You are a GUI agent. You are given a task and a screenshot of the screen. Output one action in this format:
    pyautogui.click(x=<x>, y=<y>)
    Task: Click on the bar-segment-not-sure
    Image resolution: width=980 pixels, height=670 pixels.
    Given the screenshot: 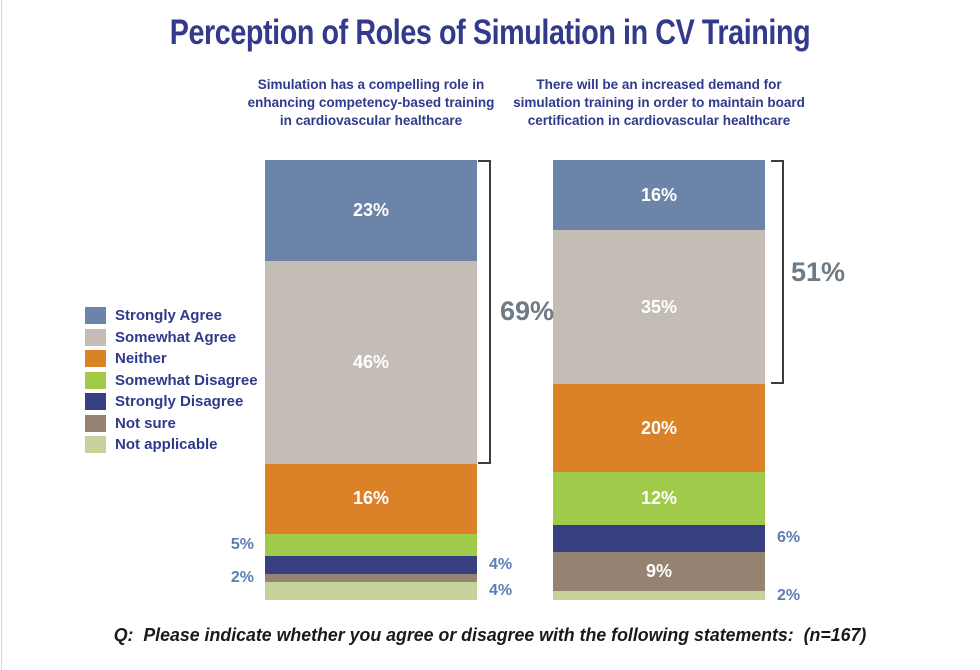 What is the action you would take?
    pyautogui.click(x=371, y=578)
    